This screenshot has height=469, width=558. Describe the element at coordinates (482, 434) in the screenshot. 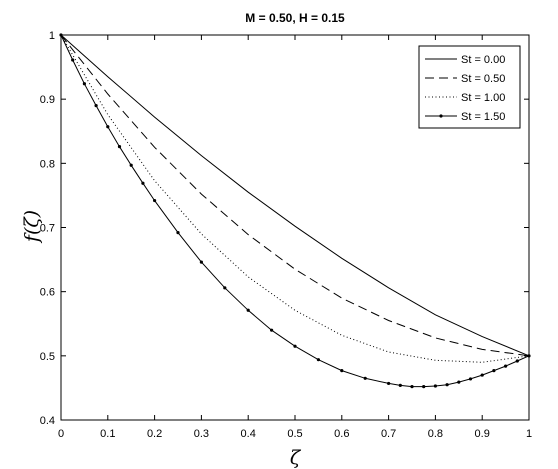

I see `x-tick-label: 0.9` at that location.